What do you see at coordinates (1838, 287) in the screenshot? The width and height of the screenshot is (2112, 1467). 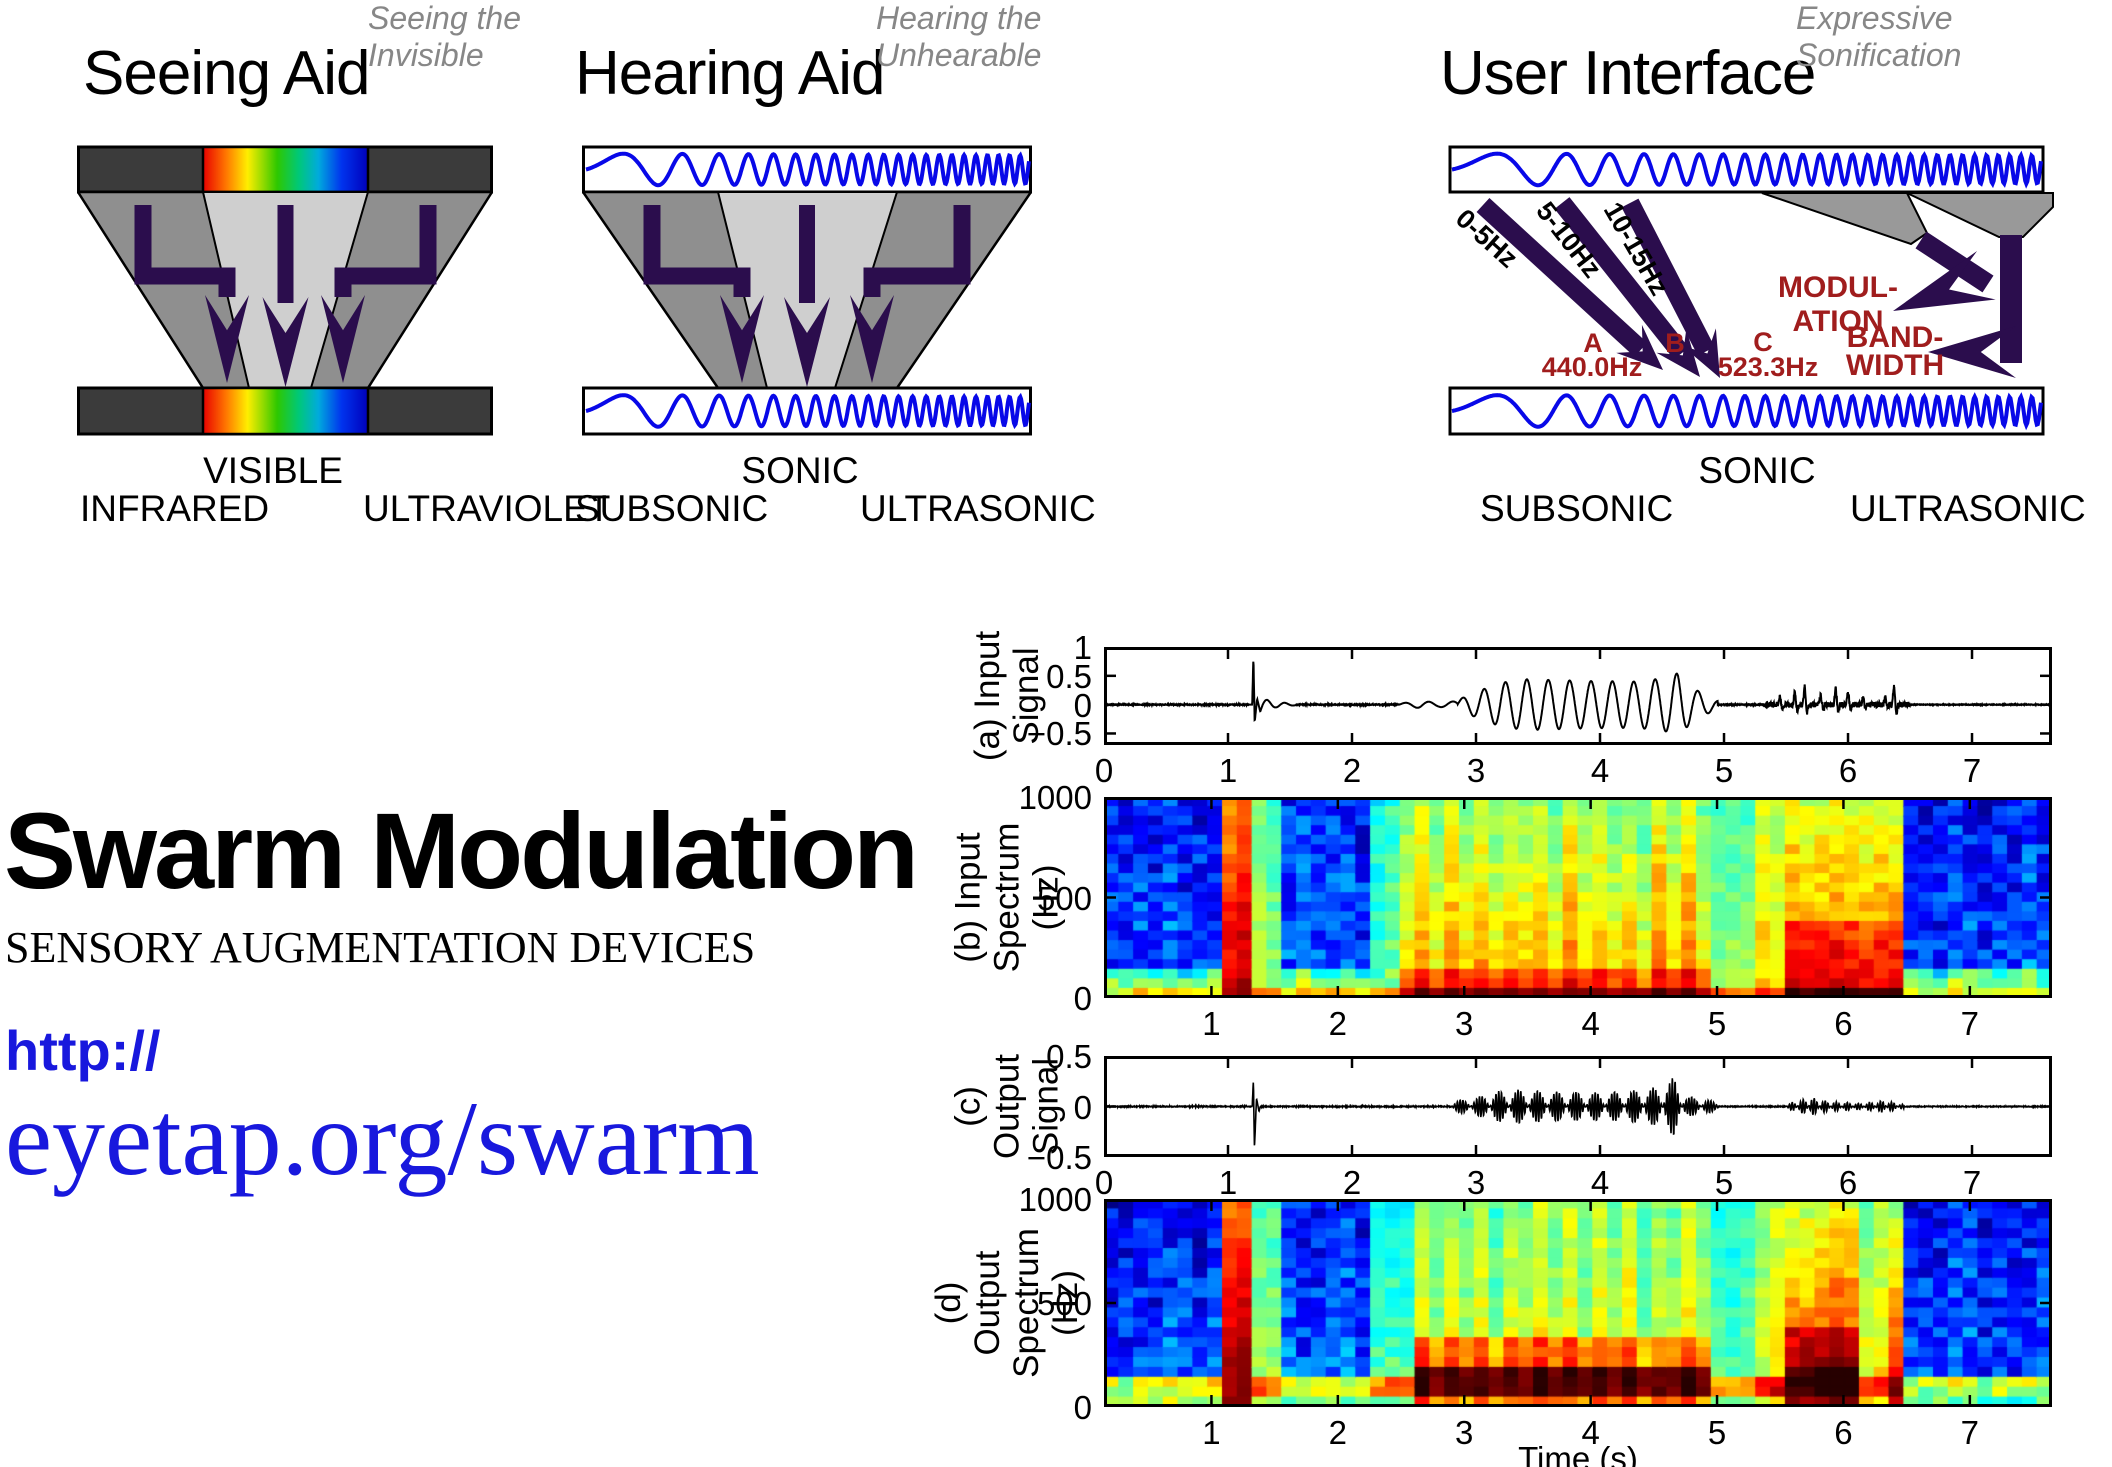 I see `modulation-label-l1: MODUL-` at bounding box center [1838, 287].